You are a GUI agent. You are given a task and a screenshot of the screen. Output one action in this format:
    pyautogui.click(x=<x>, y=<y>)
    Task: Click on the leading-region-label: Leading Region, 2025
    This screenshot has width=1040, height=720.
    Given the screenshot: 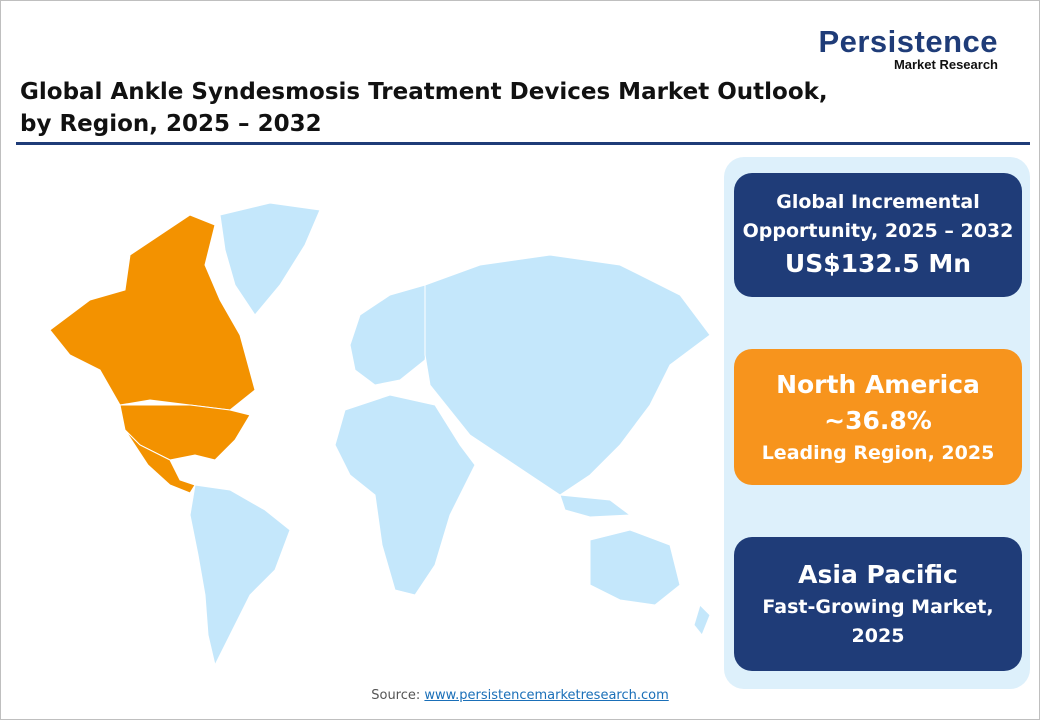 What is the action you would take?
    pyautogui.click(x=878, y=452)
    